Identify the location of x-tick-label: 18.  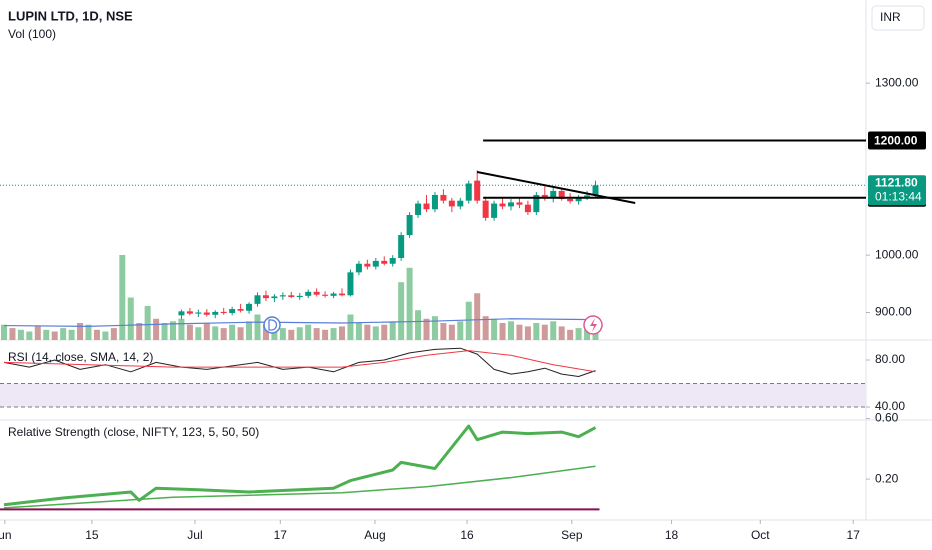
(672, 535).